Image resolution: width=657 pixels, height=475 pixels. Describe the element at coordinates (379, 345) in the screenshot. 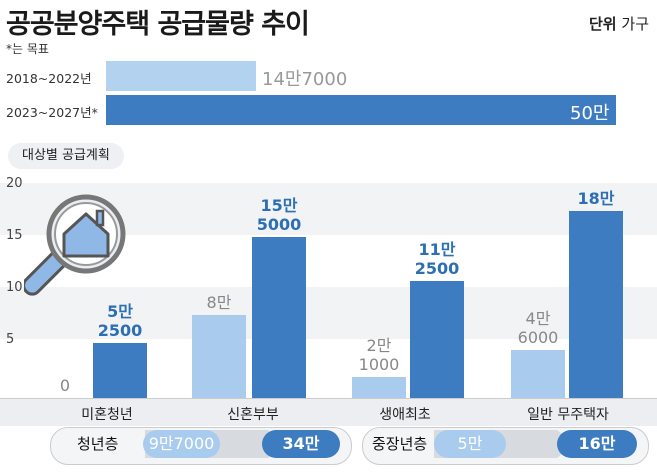

I see `bar-value-line: 2만` at that location.